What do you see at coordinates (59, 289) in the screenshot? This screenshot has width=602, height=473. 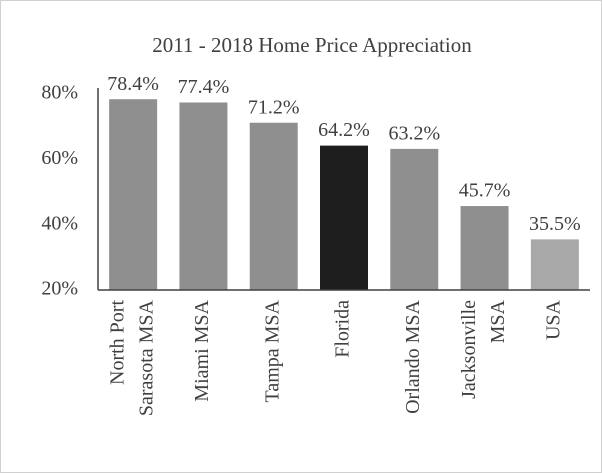 I see `y-tick-label: 20%` at bounding box center [59, 289].